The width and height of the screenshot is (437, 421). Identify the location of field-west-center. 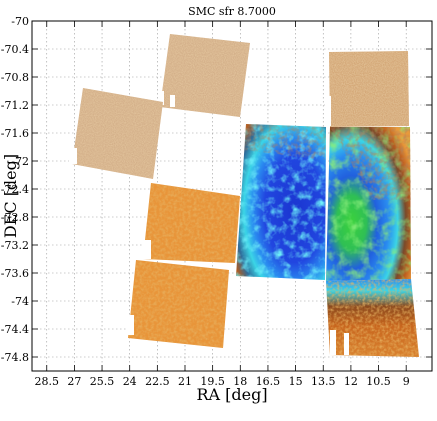
(191, 223).